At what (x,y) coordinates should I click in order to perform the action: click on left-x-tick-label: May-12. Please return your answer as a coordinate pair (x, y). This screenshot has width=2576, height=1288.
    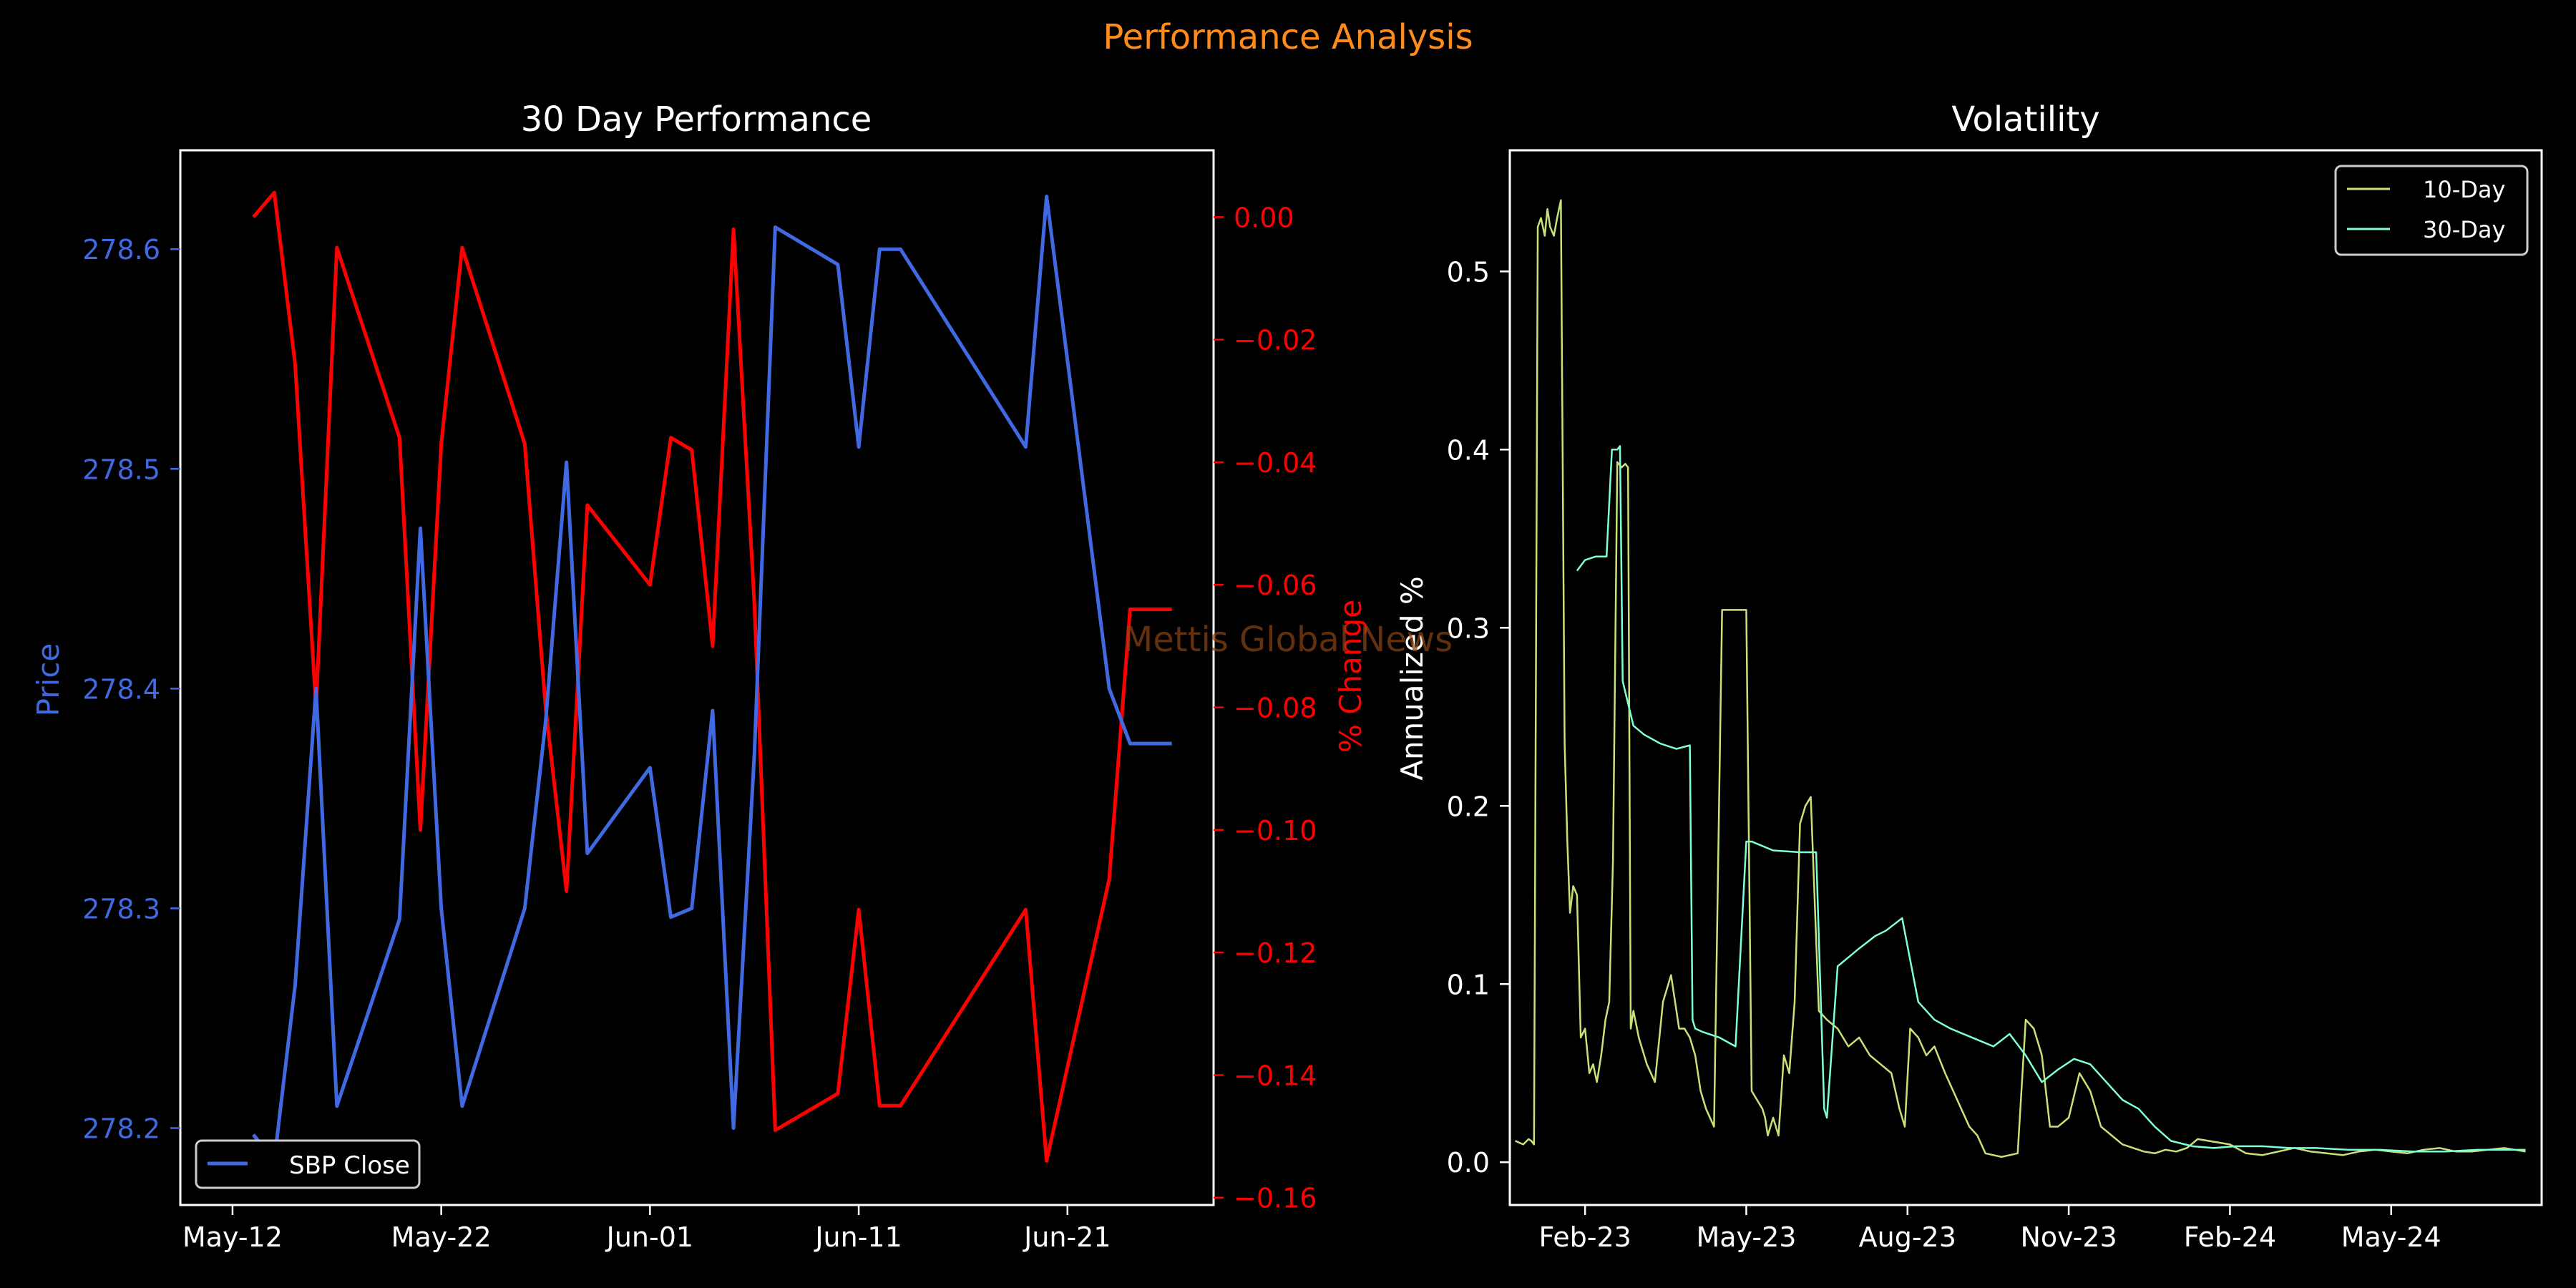
    Looking at the image, I should click on (232, 1237).